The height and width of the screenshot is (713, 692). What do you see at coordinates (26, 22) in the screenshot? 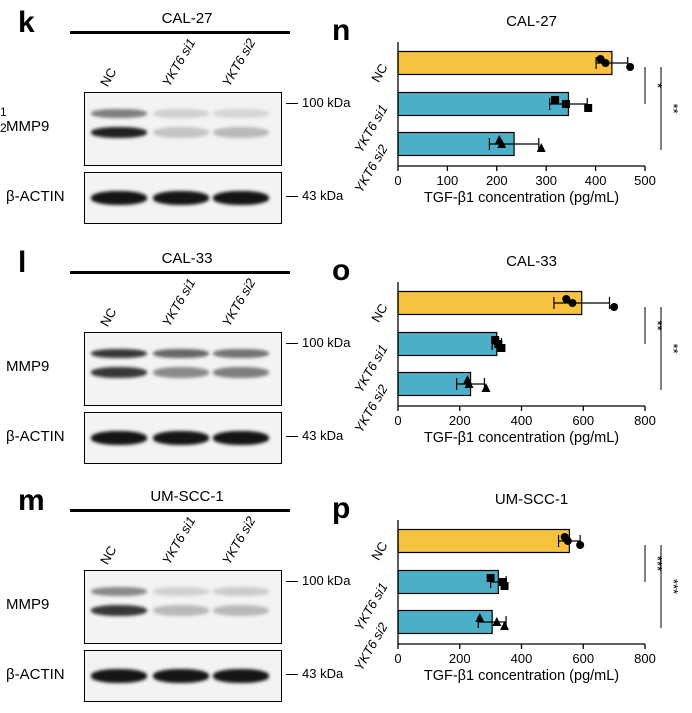
I see `panel-letter: k` at bounding box center [26, 22].